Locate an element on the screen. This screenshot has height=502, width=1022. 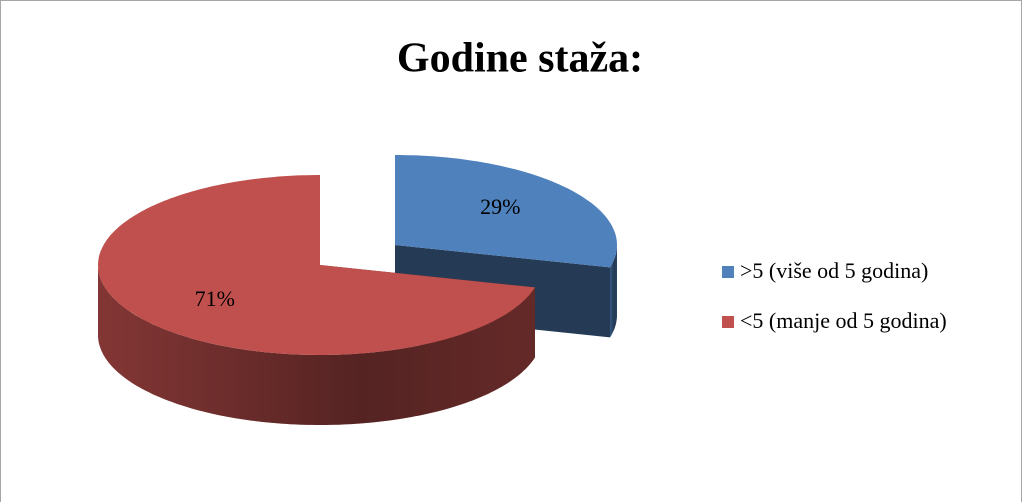
data-label: 71% is located at coordinates (215, 298).